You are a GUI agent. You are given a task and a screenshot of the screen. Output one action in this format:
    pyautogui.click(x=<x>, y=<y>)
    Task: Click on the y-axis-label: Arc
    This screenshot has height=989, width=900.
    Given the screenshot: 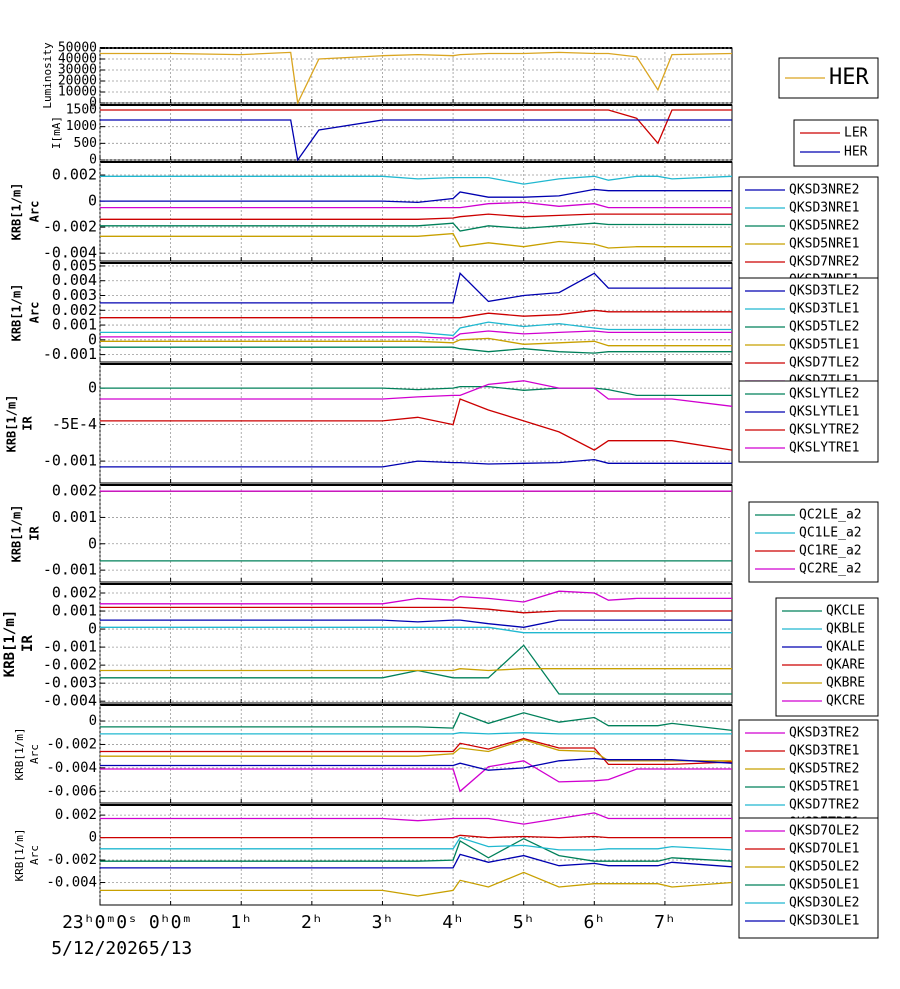 What is the action you would take?
    pyautogui.click(x=34, y=754)
    